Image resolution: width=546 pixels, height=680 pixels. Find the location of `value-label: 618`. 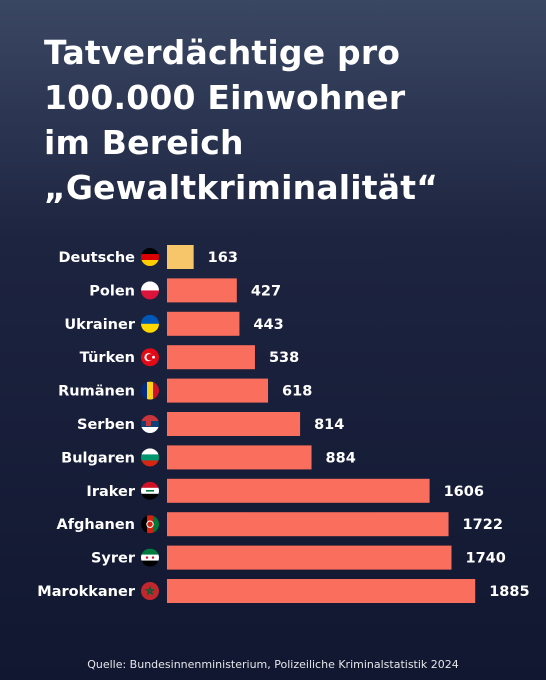

value-label: 618 is located at coordinates (297, 392).